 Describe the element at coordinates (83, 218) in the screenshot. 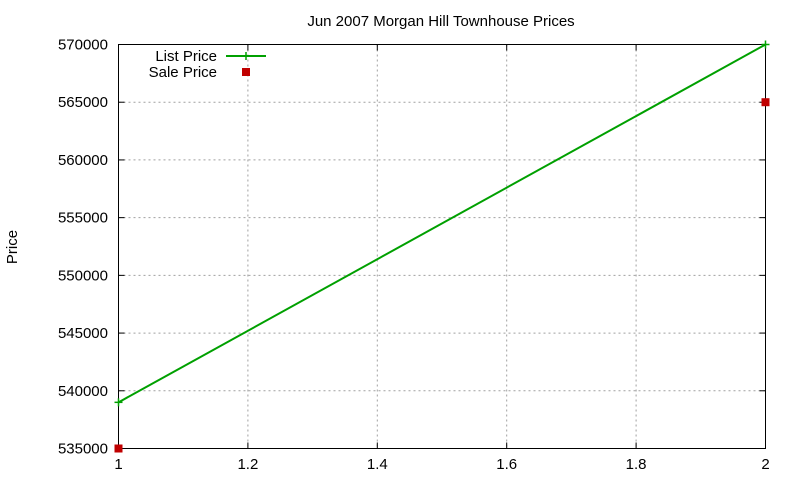

I see `y-tick-label: 555000` at that location.